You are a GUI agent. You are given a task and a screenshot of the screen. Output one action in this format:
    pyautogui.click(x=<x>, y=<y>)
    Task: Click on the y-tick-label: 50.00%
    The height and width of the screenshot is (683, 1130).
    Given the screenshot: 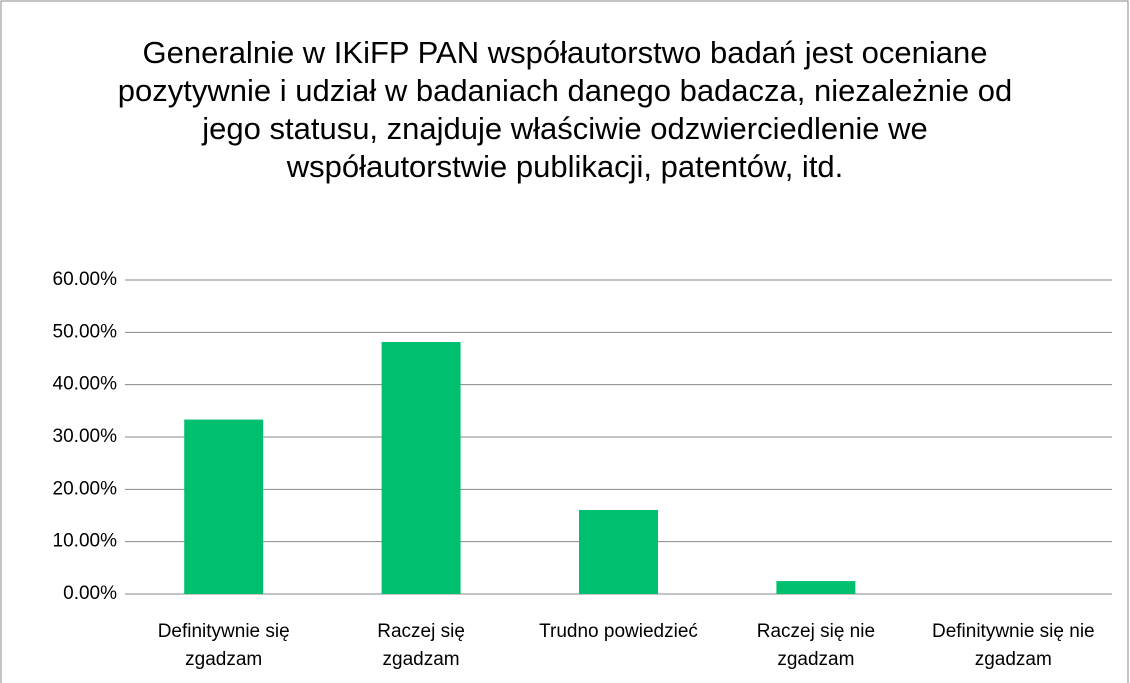 What is the action you would take?
    pyautogui.click(x=85, y=331)
    